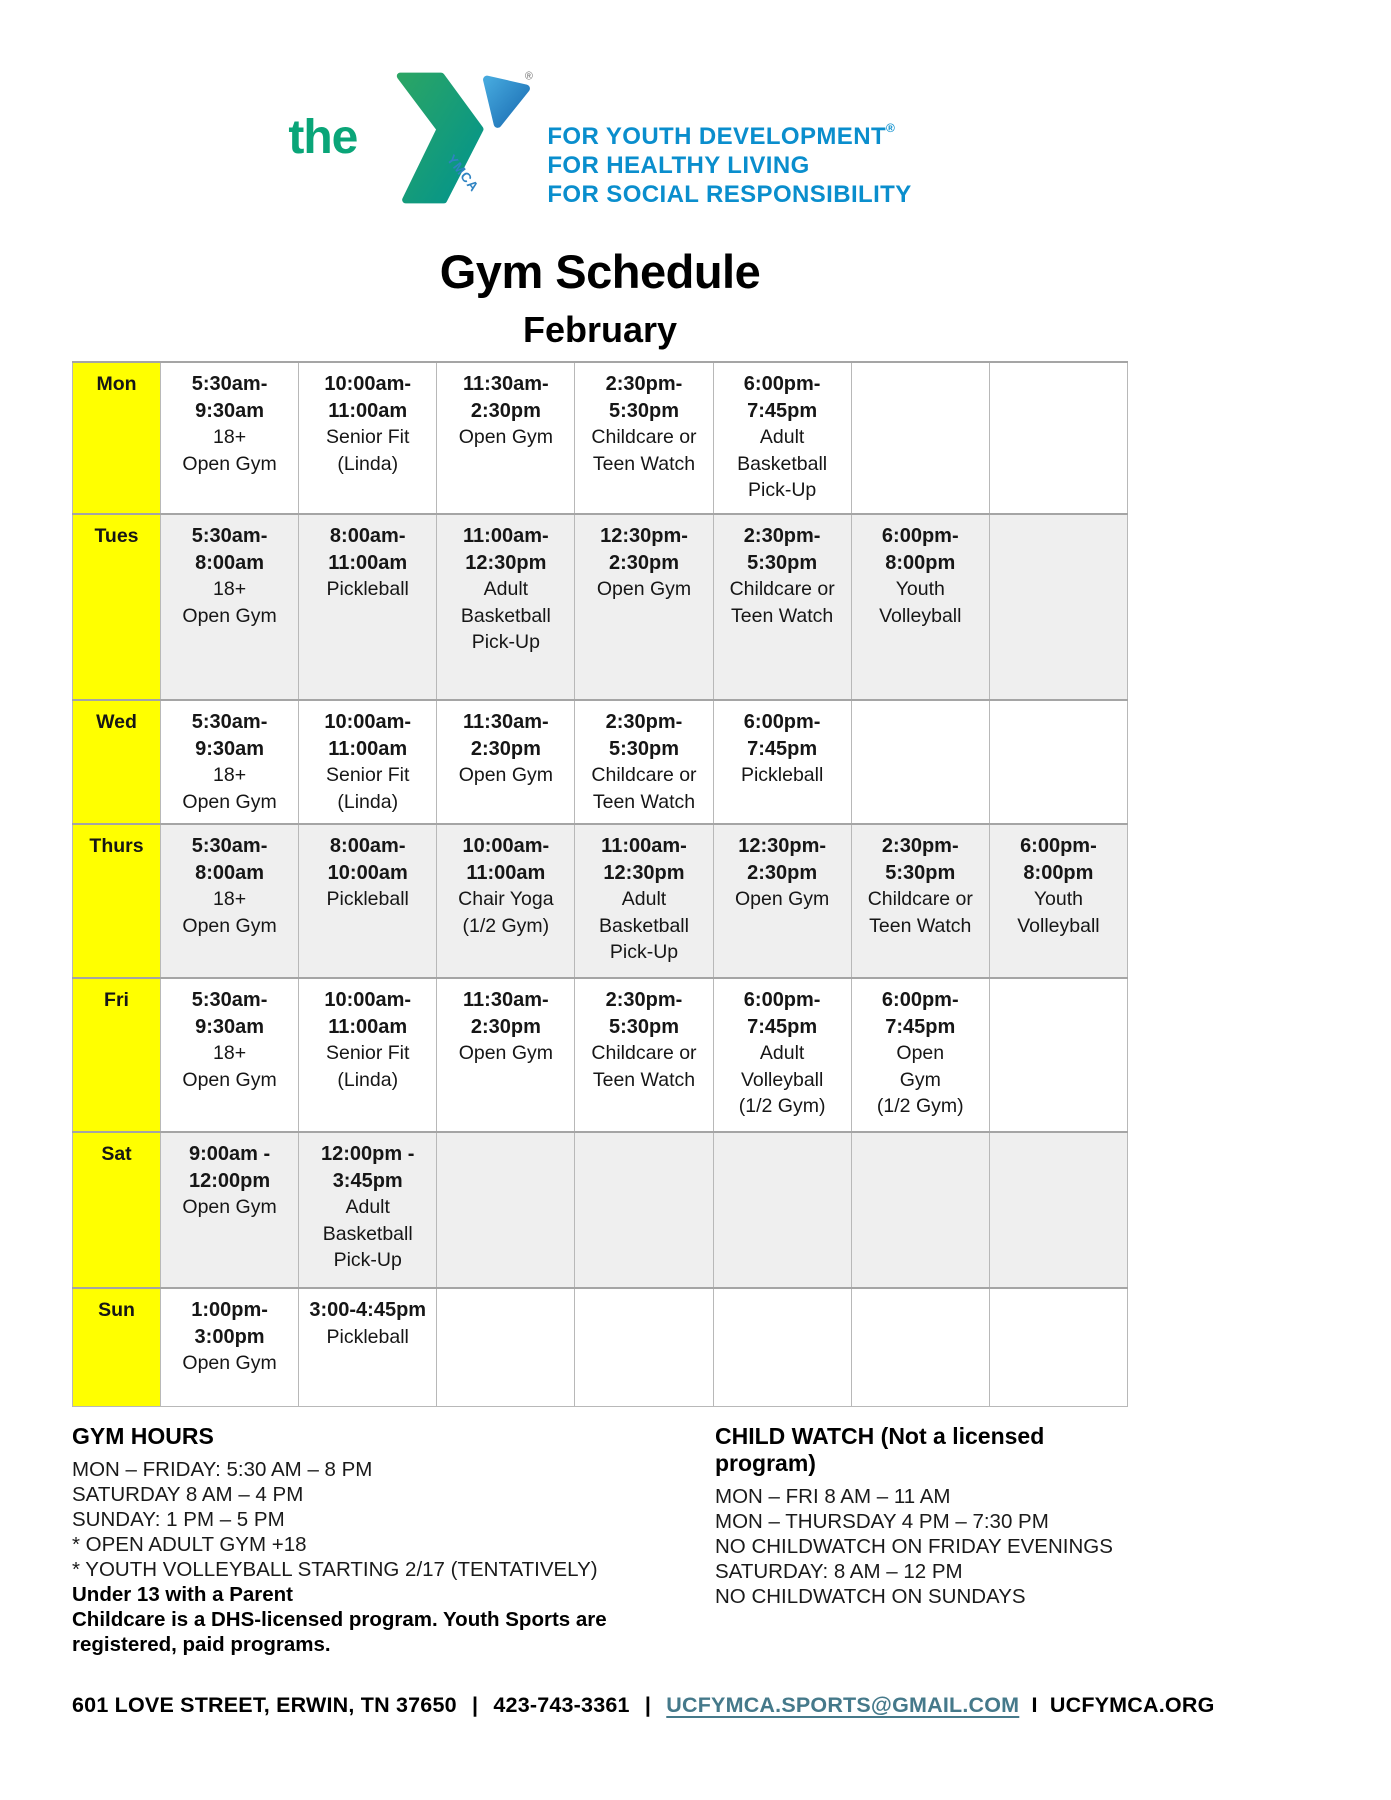 The width and height of the screenshot is (1391, 1800). Describe the element at coordinates (920, 549) in the screenshot. I see `slot-time: 6:00pm- 8:00pm` at that location.